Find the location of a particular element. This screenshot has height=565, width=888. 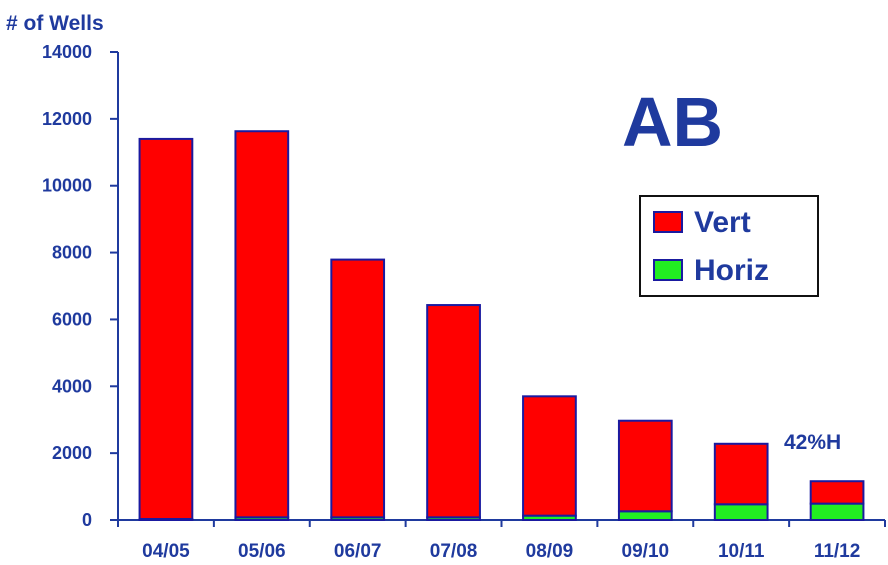

y-tick-label: 12000 is located at coordinates (67, 119).